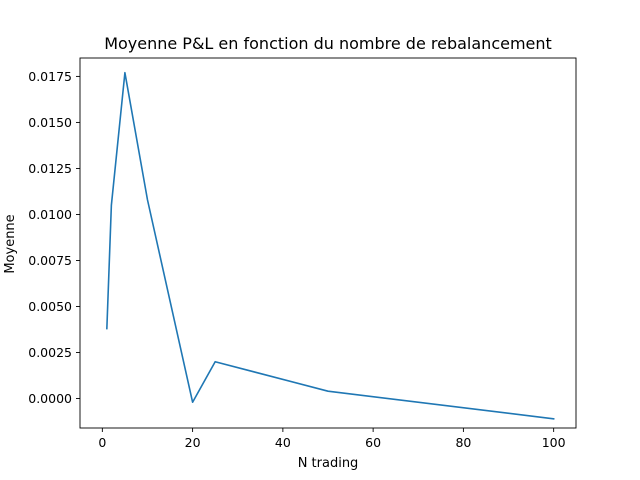 This screenshot has height=480, width=640. What do you see at coordinates (102, 442) in the screenshot?
I see `x-tick-label: 0` at bounding box center [102, 442].